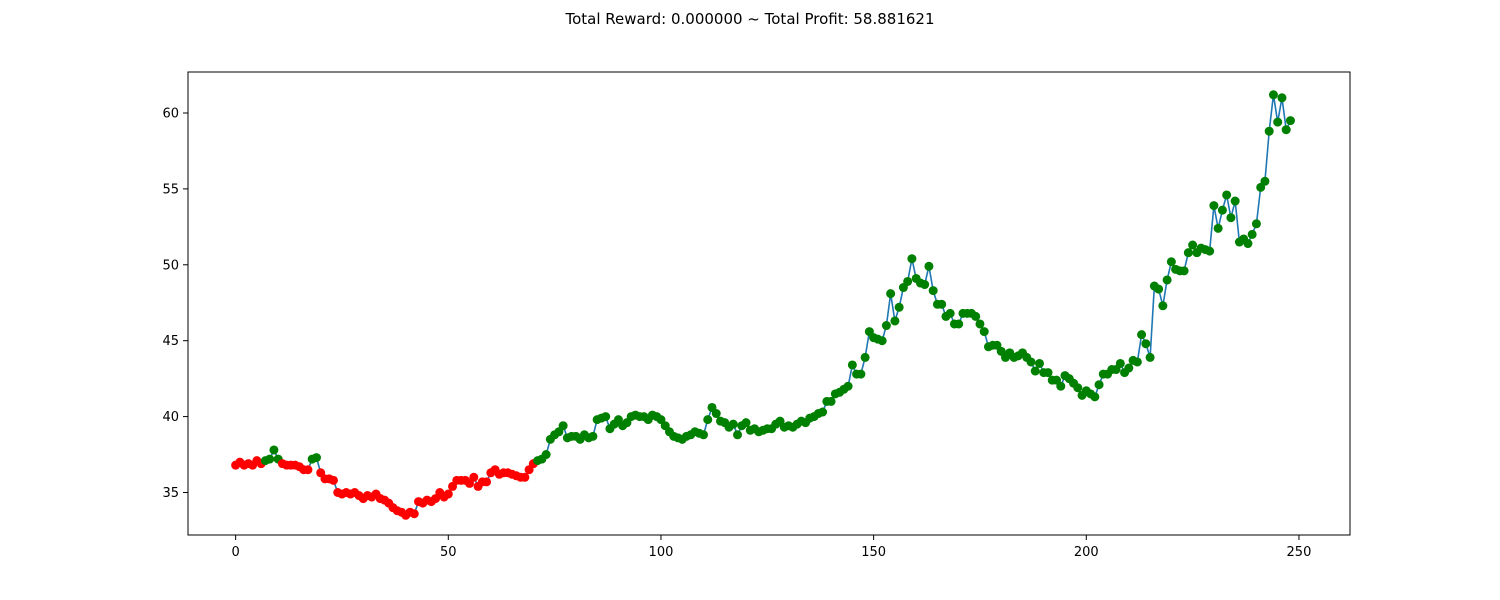 The width and height of the screenshot is (1500, 600). Describe the element at coordinates (873, 552) in the screenshot. I see `x-tick-label: 150` at that location.